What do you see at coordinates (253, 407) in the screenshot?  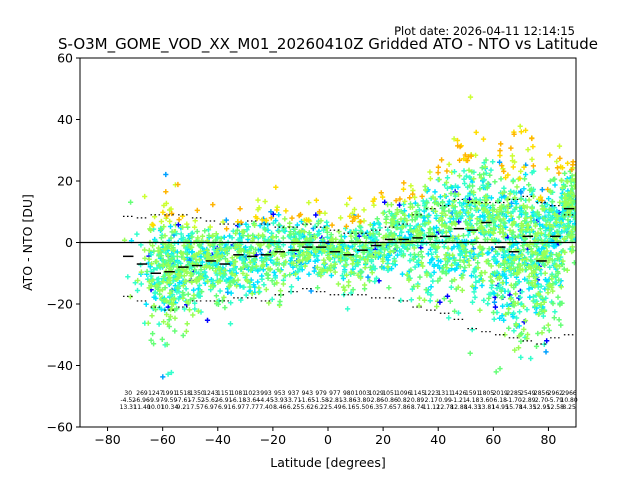 I see `bin-stat-std: 7.77` at bounding box center [253, 407].